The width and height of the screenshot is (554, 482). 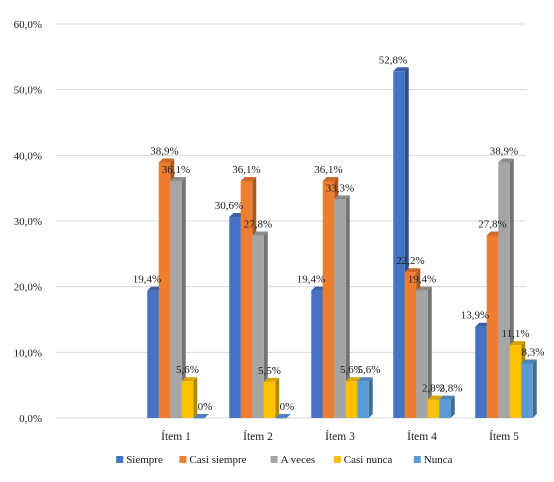 I want to click on x-axis-categories: Ítem 1 Ítem 2 Ítem 3 Ítem 4 Ítem 5, so click(x=340, y=436).